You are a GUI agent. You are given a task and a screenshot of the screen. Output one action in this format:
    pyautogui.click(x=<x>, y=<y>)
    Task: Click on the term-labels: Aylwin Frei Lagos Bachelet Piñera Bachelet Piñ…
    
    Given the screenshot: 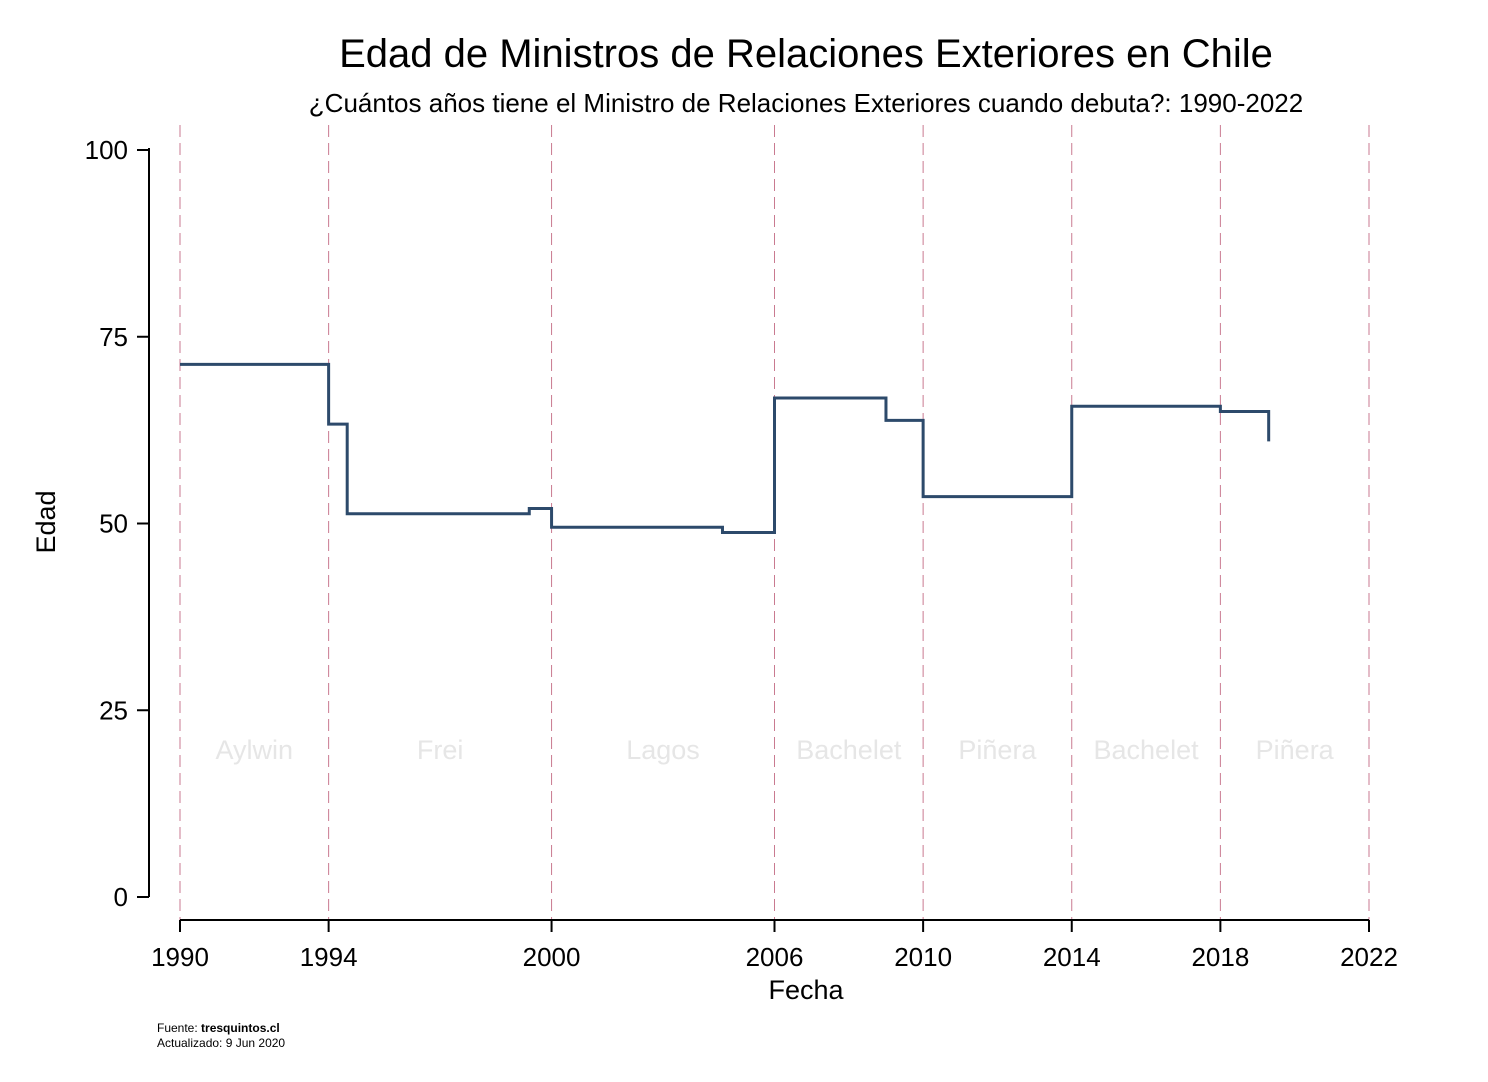 What is the action you would take?
    pyautogui.click(x=775, y=750)
    